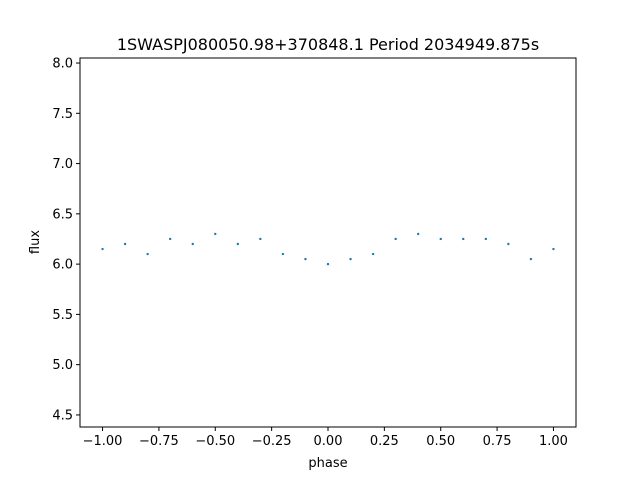  Describe the element at coordinates (327, 463) in the screenshot. I see `x-axis-label: phase` at that location.